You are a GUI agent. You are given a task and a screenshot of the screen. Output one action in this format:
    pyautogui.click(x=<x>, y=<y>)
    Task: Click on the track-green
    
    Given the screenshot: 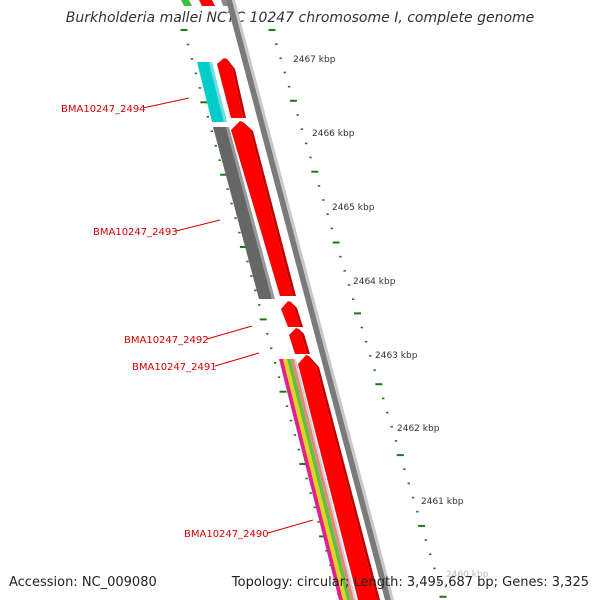 What is the action you would take?
    pyautogui.click(x=319, y=479)
    